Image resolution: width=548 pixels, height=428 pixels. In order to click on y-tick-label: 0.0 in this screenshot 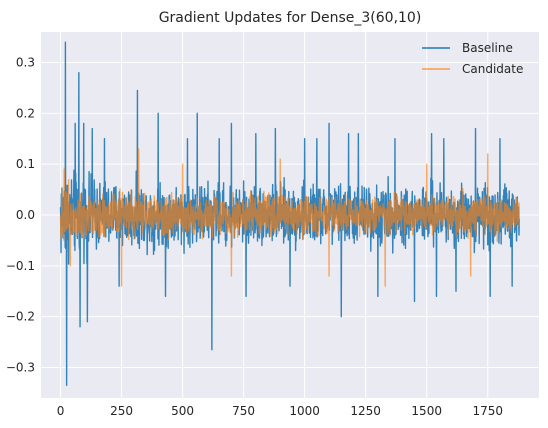, I will do `click(25, 215)`.